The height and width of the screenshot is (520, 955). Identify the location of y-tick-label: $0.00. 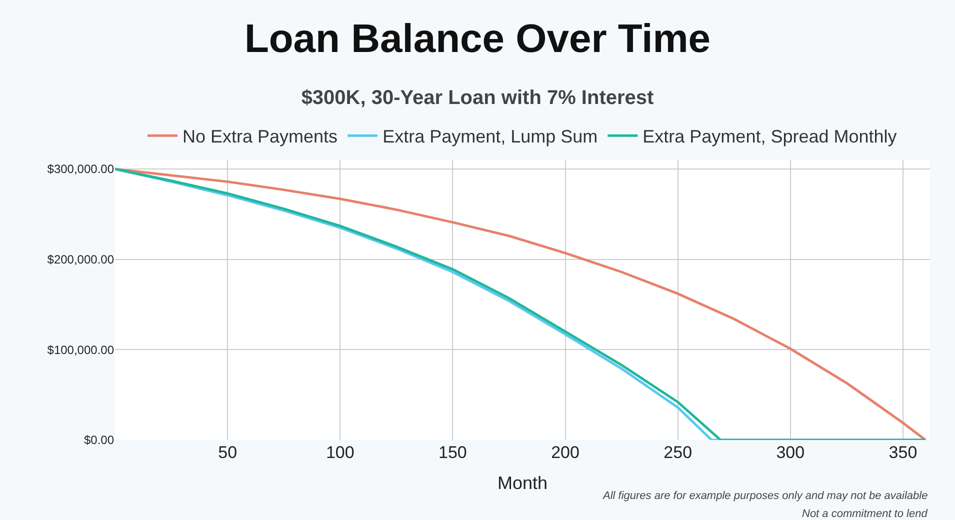
(99, 440).